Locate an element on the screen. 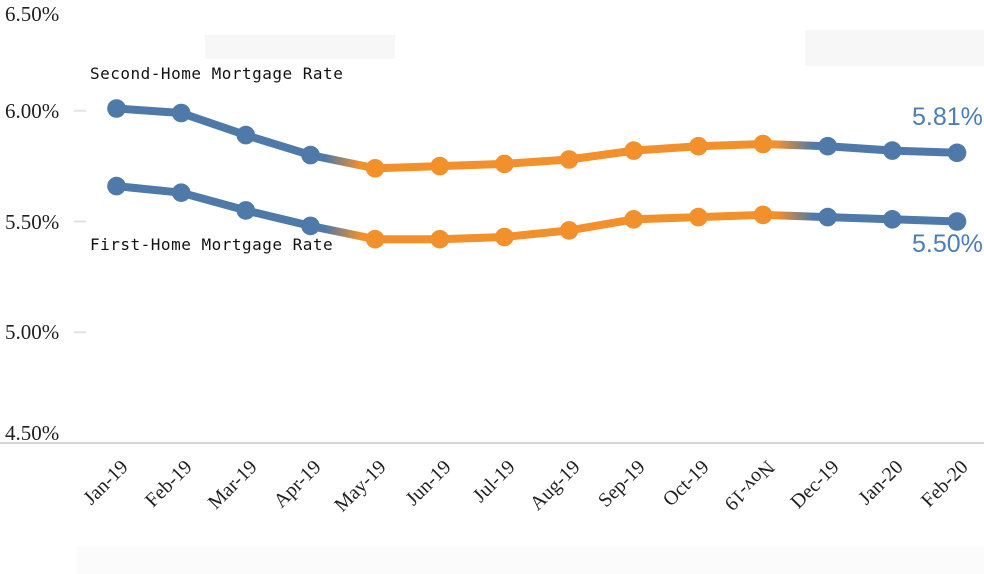  end-value-label-second-home: 5.81% is located at coordinates (947, 117).